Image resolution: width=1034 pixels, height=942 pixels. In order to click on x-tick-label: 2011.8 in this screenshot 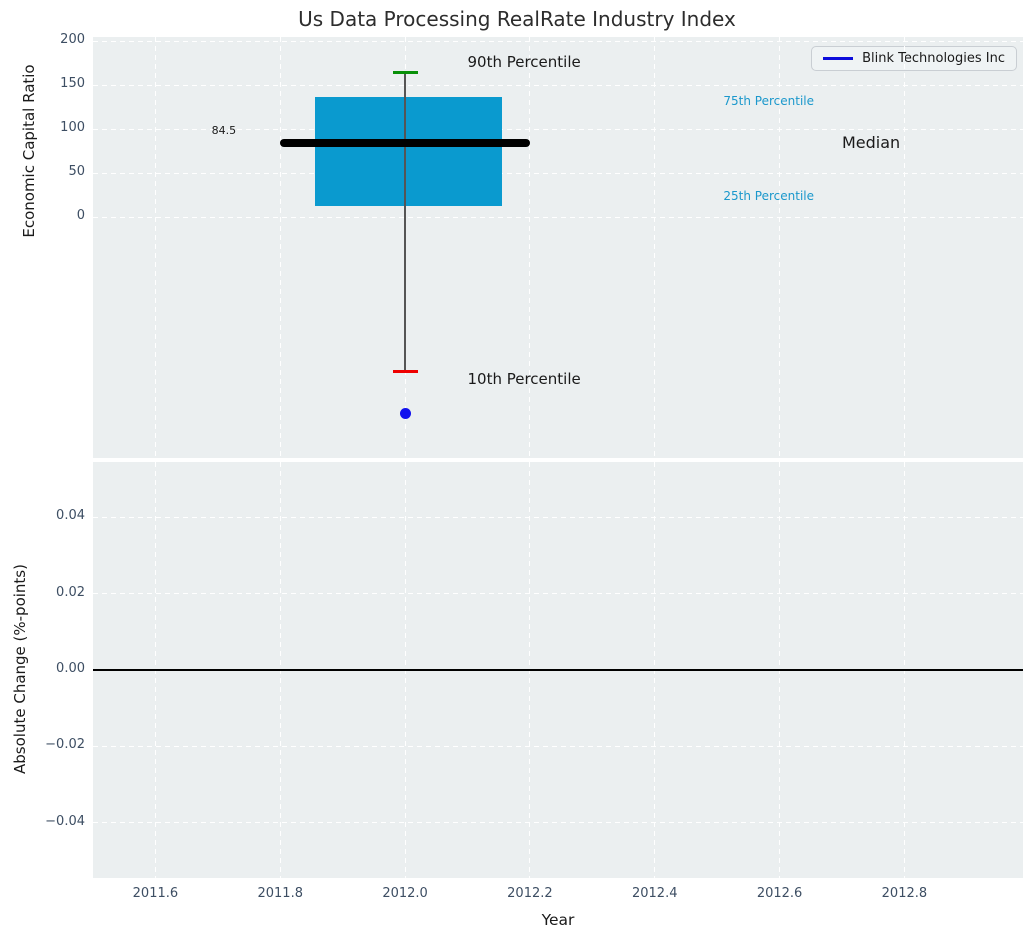, I will do `click(280, 893)`.